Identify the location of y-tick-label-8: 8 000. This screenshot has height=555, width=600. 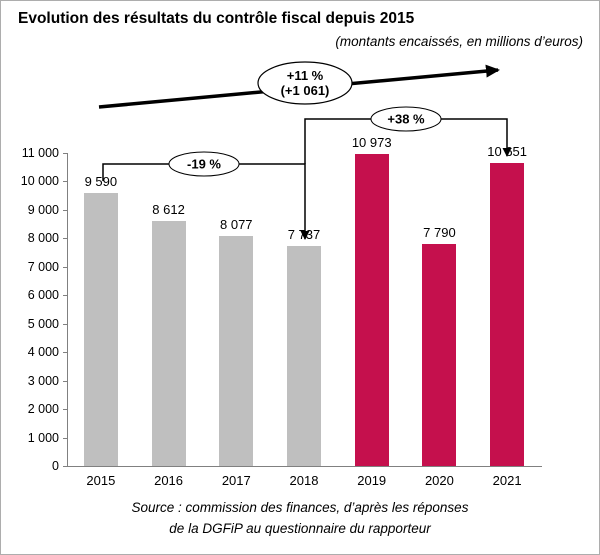
(43, 238).